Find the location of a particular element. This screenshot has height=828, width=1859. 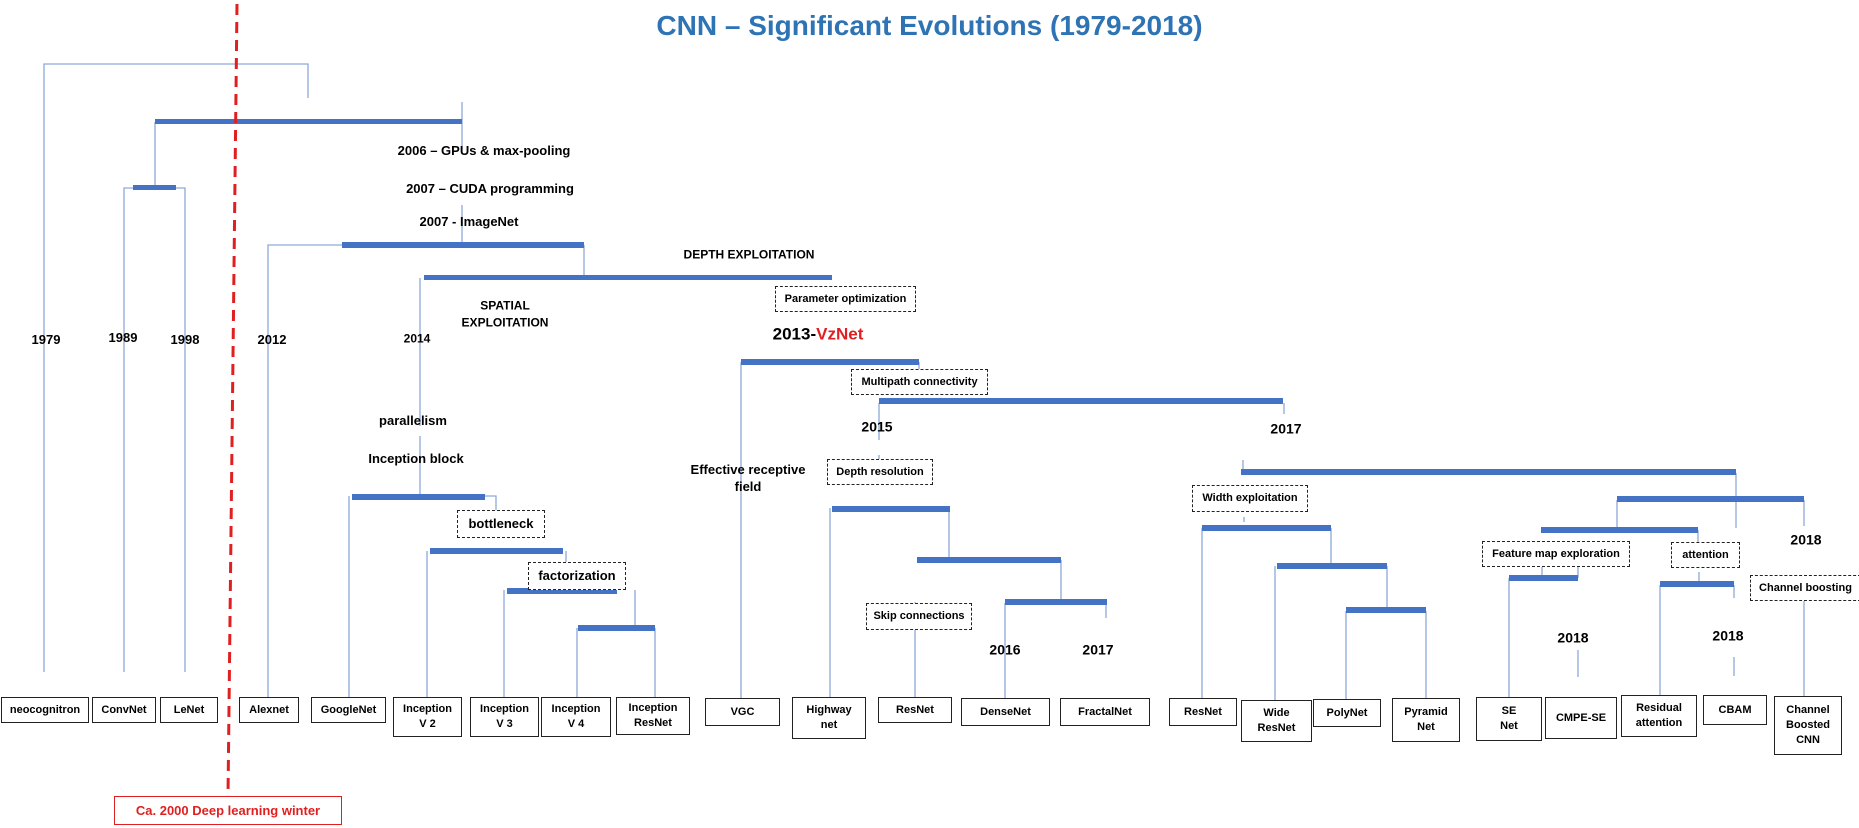

label-field: field is located at coordinates (748, 486).